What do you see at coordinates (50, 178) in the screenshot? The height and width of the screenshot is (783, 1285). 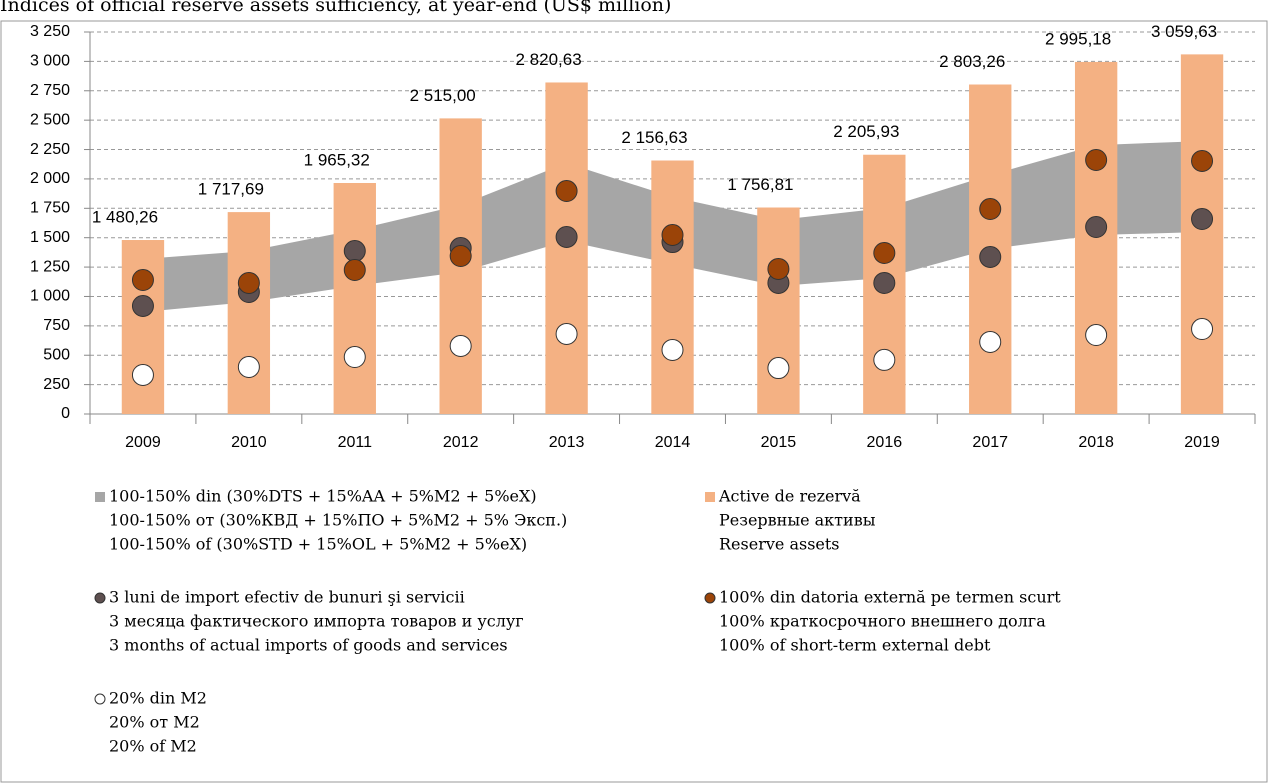 I see `y-tick-label: 2 000` at bounding box center [50, 178].